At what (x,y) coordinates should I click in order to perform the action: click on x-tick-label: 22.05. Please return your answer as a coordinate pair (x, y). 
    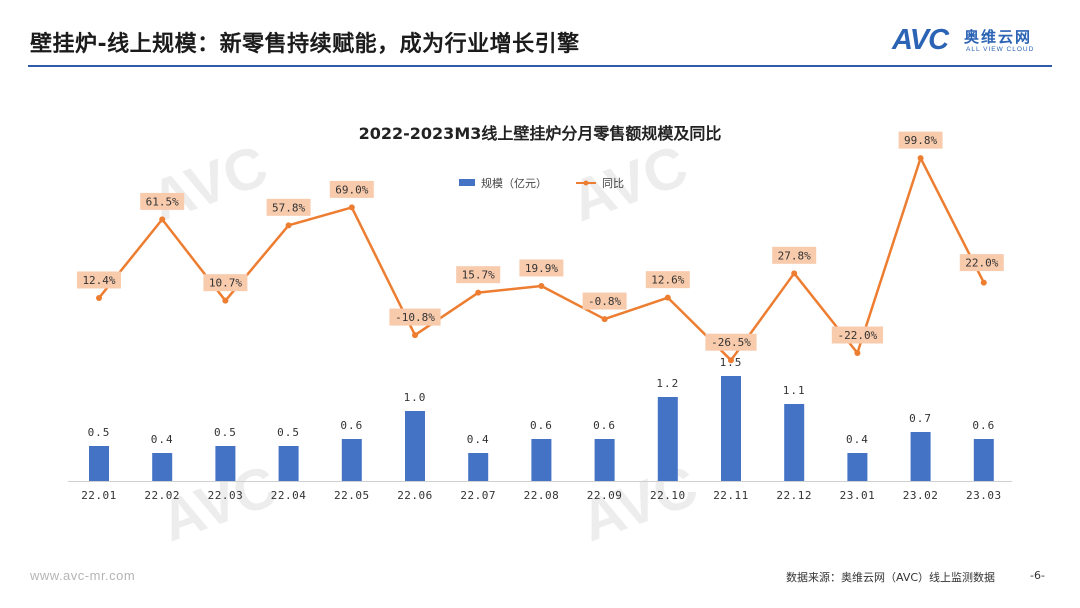
    Looking at the image, I should click on (352, 495).